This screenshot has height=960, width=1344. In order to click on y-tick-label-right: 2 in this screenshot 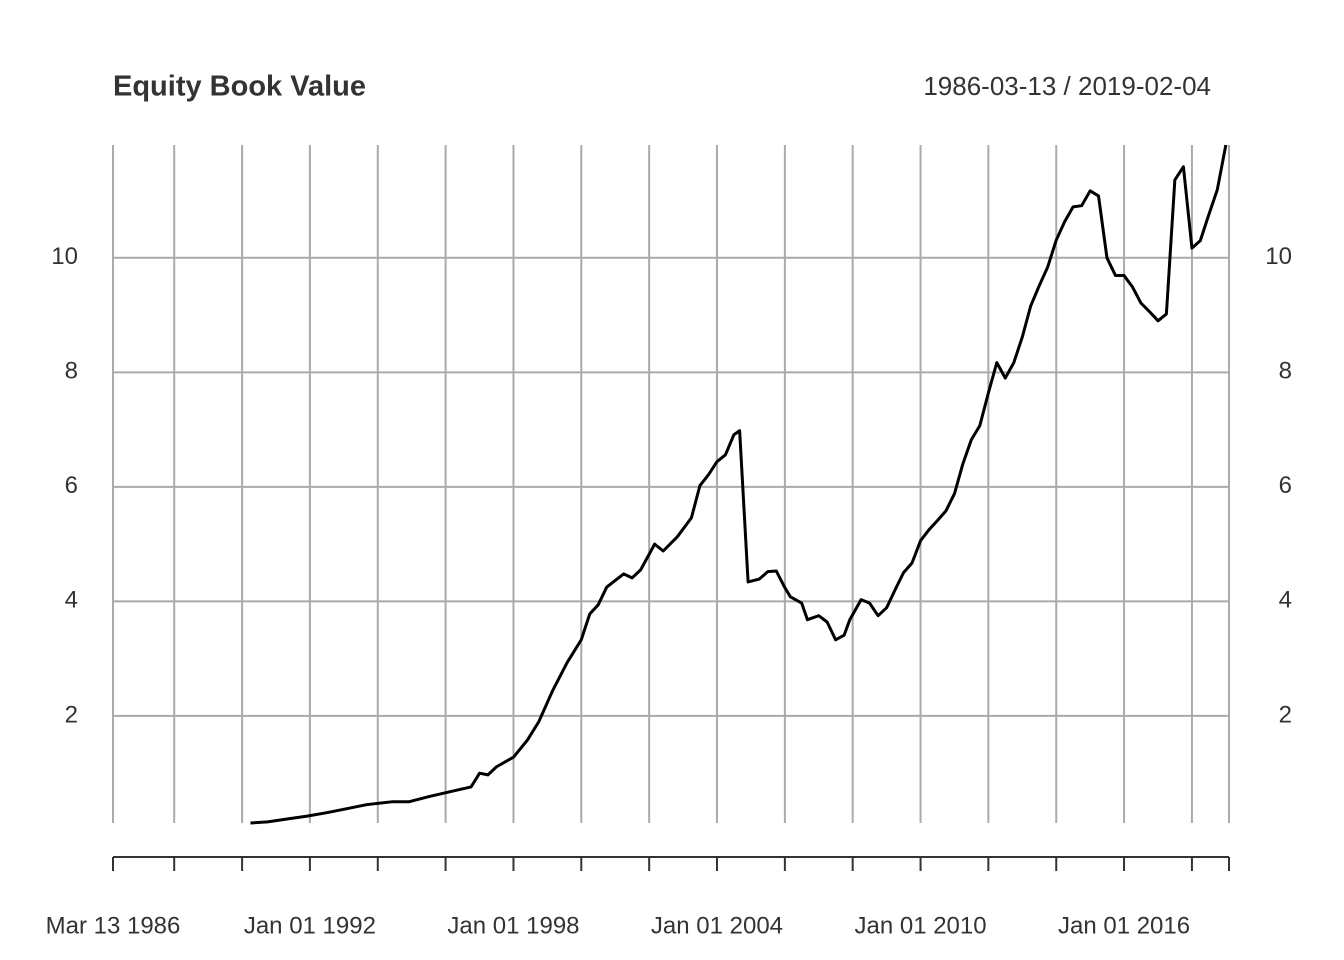, I will do `click(1285, 714)`.